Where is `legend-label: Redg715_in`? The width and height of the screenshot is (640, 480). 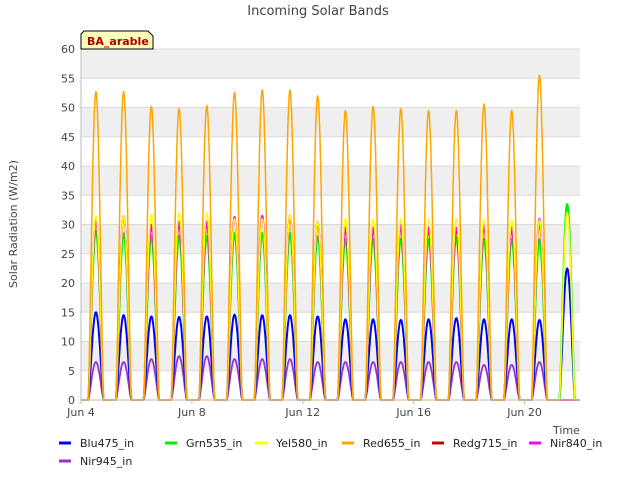 legend-label: Redg715_in is located at coordinates (485, 443).